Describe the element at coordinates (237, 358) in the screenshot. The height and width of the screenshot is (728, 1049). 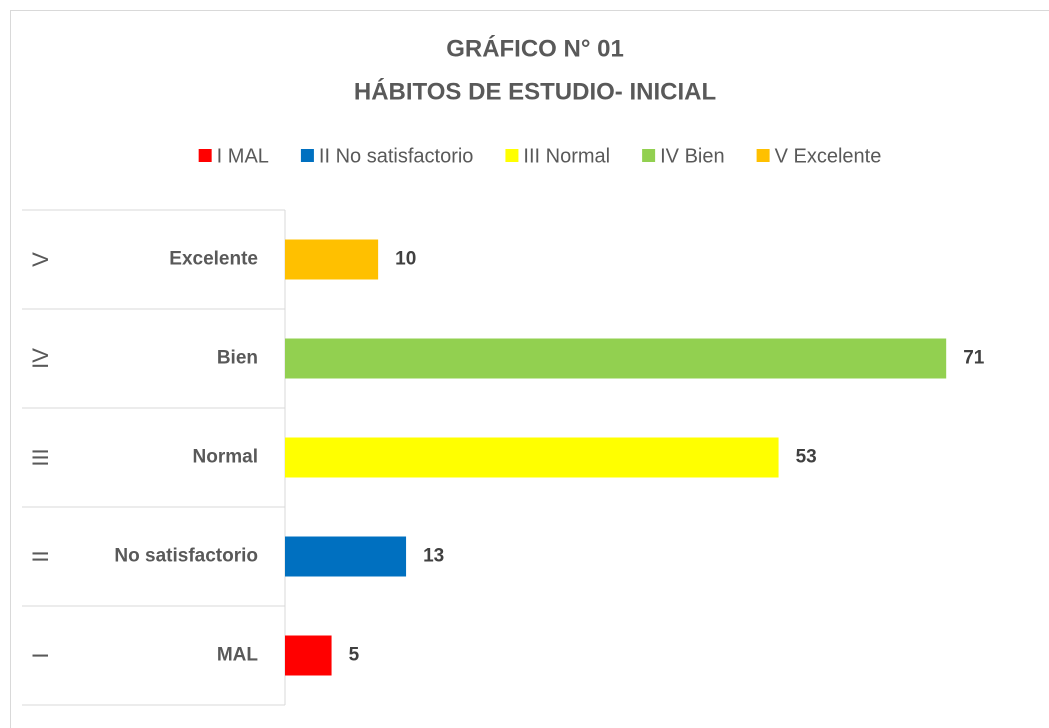
I see `y-tick-label: Bien` at that location.